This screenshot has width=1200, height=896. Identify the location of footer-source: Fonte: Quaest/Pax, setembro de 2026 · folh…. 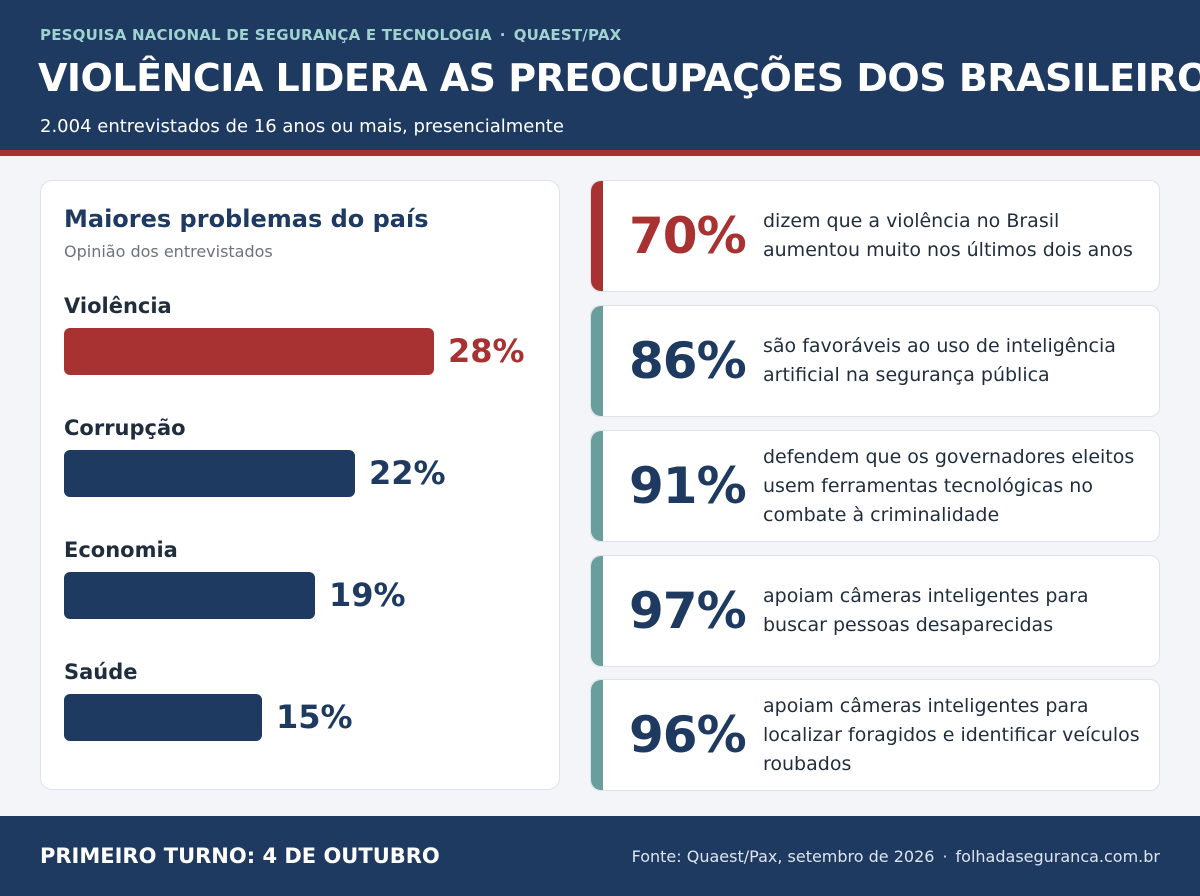
(896, 856).